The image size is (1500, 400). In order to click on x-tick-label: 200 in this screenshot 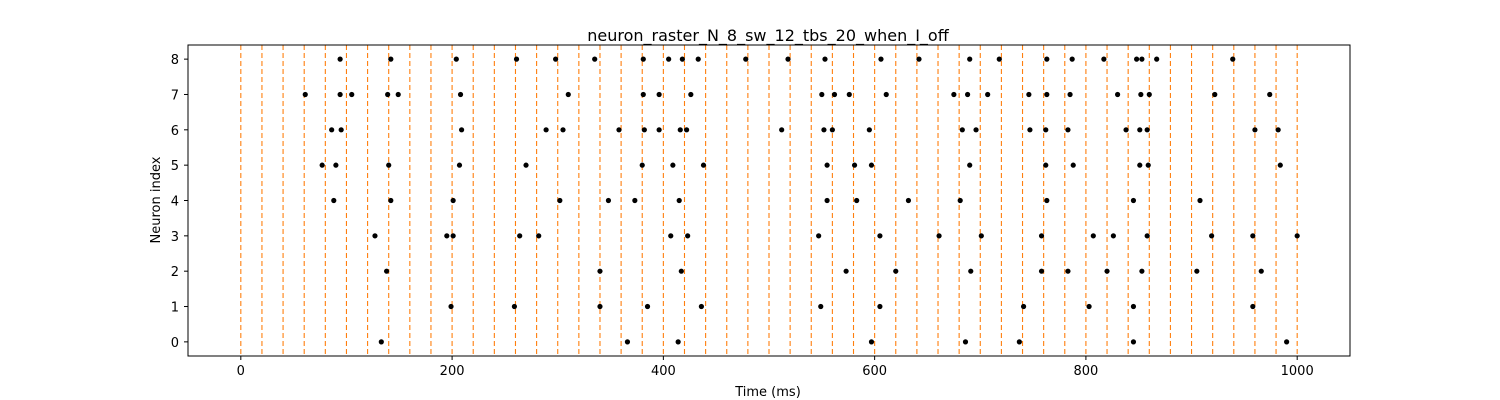, I will do `click(452, 371)`.